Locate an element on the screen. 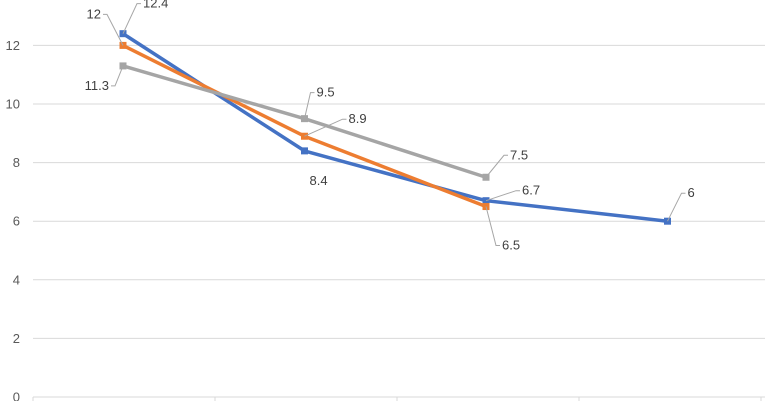  y-tick-label: 4 is located at coordinates (16, 279).